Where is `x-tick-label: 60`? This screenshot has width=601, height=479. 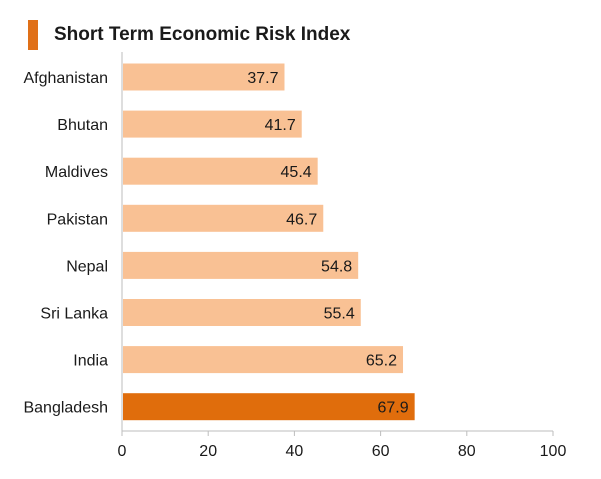
x-tick-label: 60 is located at coordinates (381, 451).